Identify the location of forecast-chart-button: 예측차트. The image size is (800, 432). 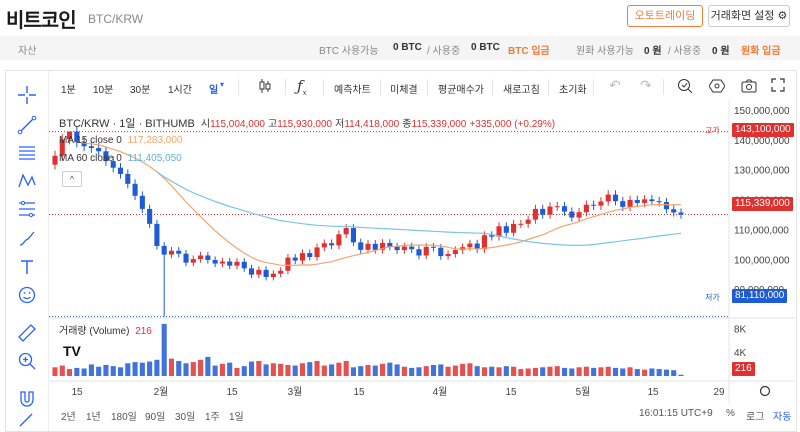
(352, 90).